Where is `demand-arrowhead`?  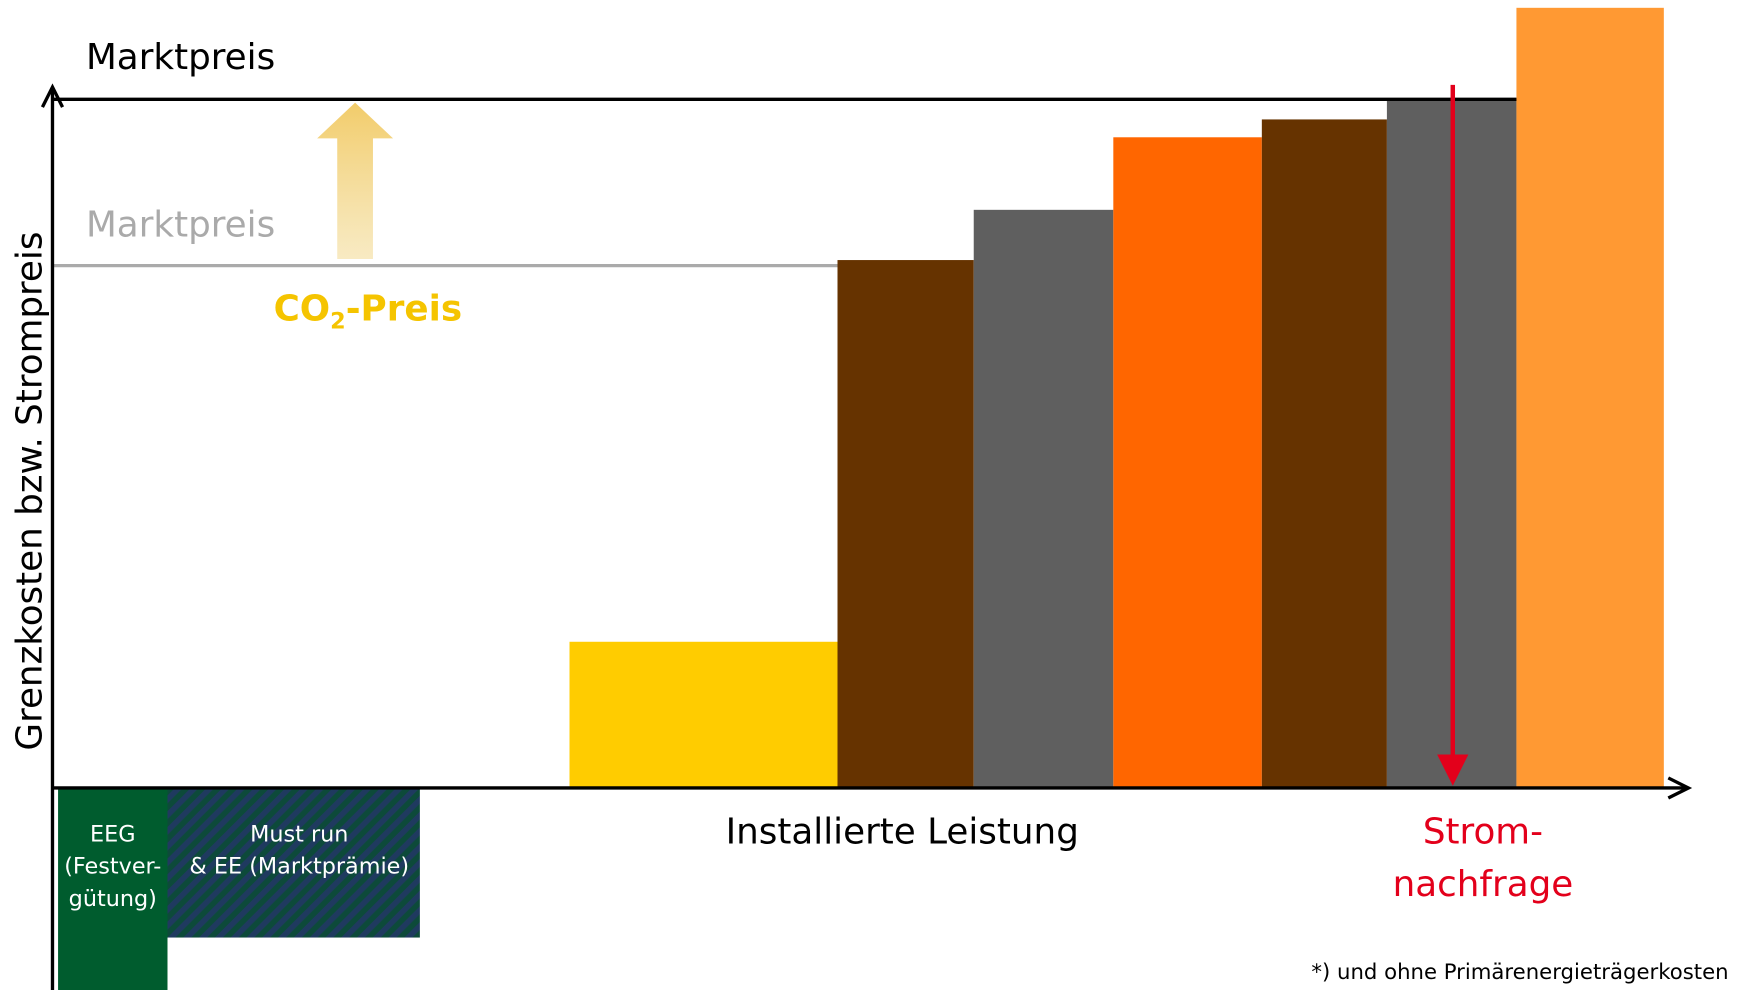
demand-arrowhead is located at coordinates (1453, 770).